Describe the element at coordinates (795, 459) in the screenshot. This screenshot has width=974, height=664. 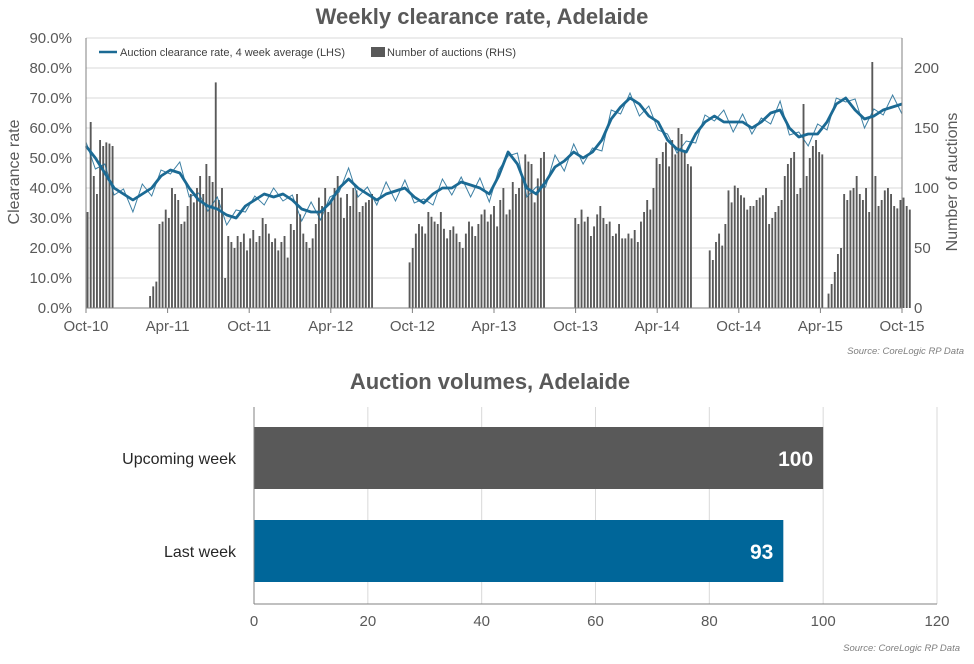
I see `bar-value-label: 100` at that location.